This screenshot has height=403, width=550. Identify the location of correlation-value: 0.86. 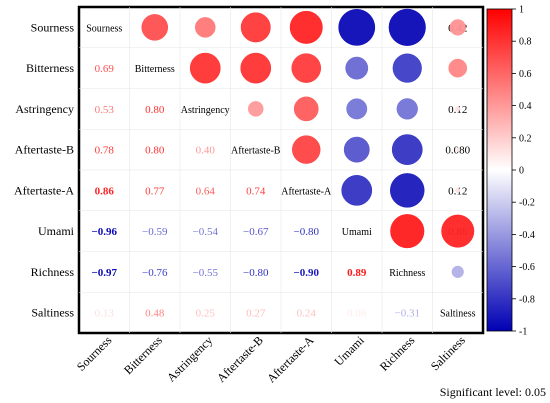
(105, 191).